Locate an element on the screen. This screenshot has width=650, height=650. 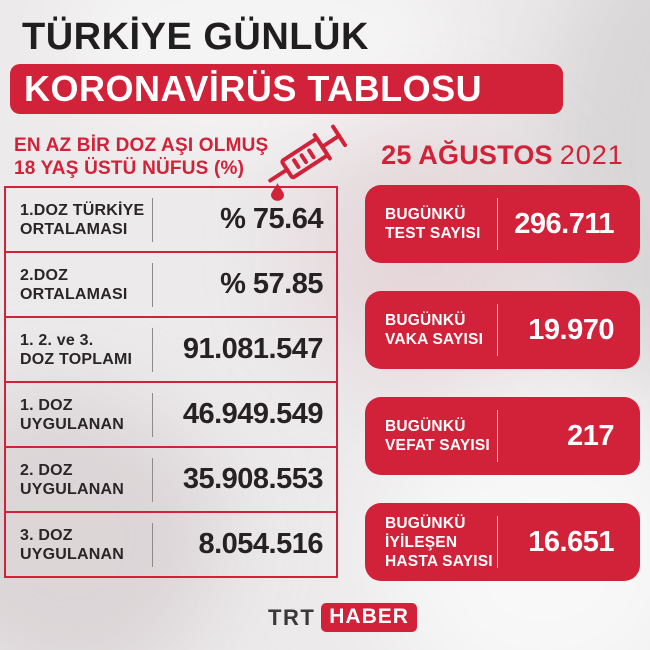
row-label: 3. DOZ UYGULANAN is located at coordinates (72, 544).